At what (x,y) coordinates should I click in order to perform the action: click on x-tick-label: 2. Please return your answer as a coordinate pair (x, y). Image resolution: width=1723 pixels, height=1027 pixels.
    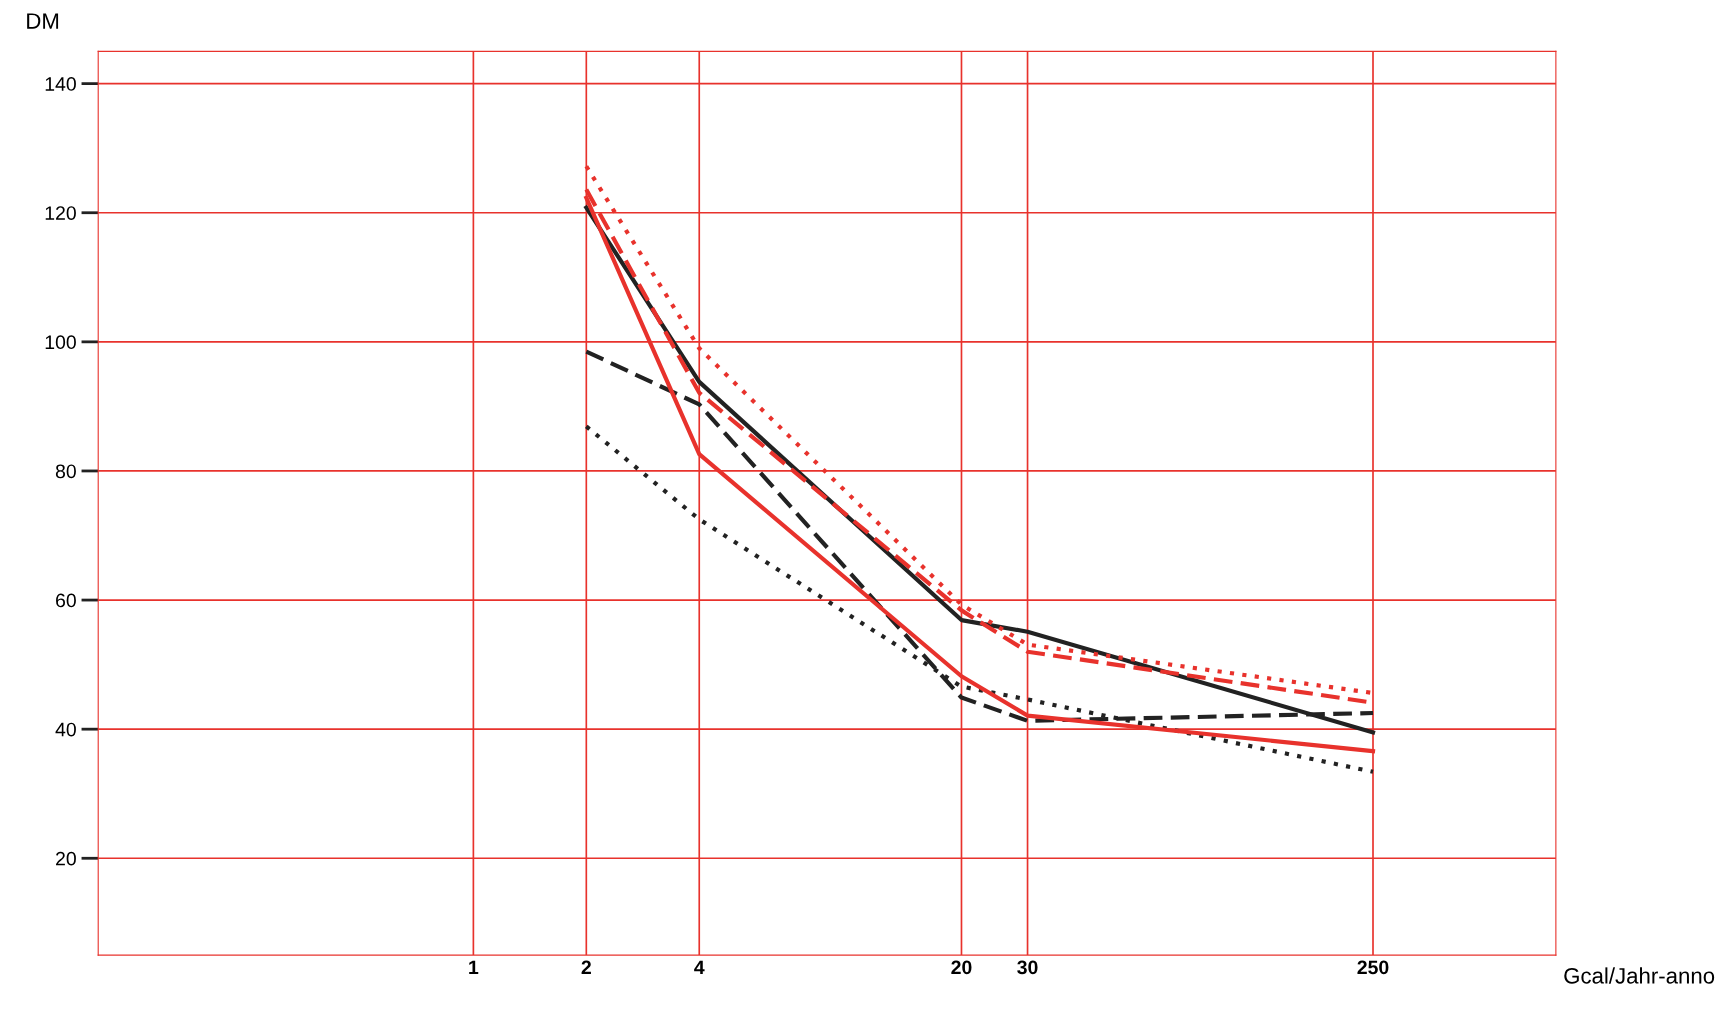
    Looking at the image, I should click on (586, 967).